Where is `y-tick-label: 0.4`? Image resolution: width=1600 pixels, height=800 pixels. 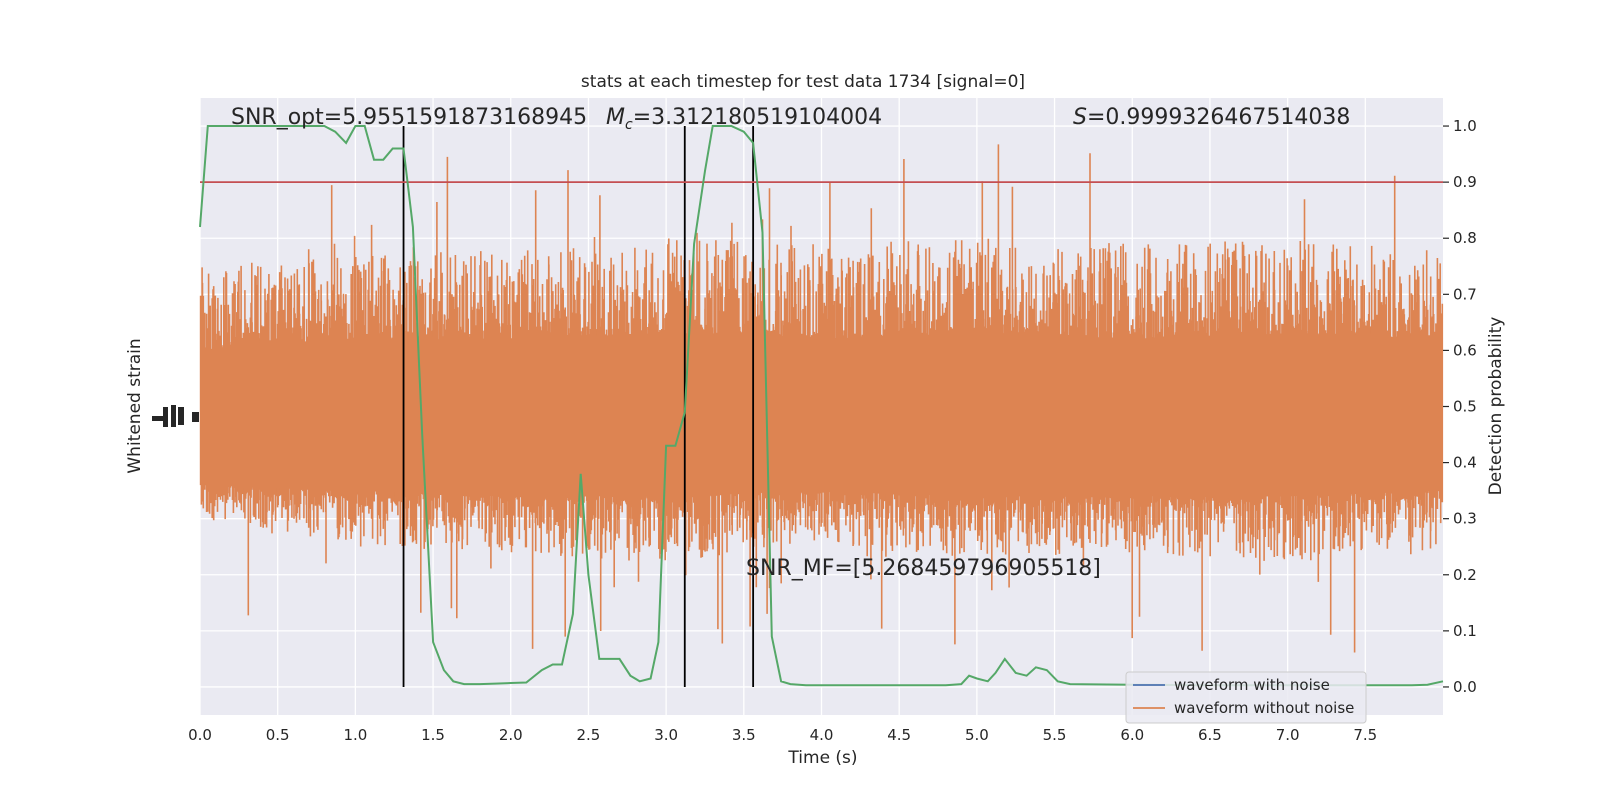 y-tick-label: 0.4 is located at coordinates (1465, 463).